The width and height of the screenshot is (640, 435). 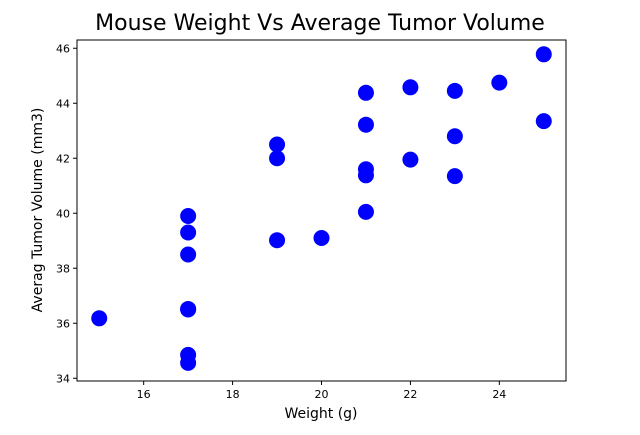 What do you see at coordinates (410, 394) in the screenshot?
I see `x-tick-label-22: 22` at bounding box center [410, 394].